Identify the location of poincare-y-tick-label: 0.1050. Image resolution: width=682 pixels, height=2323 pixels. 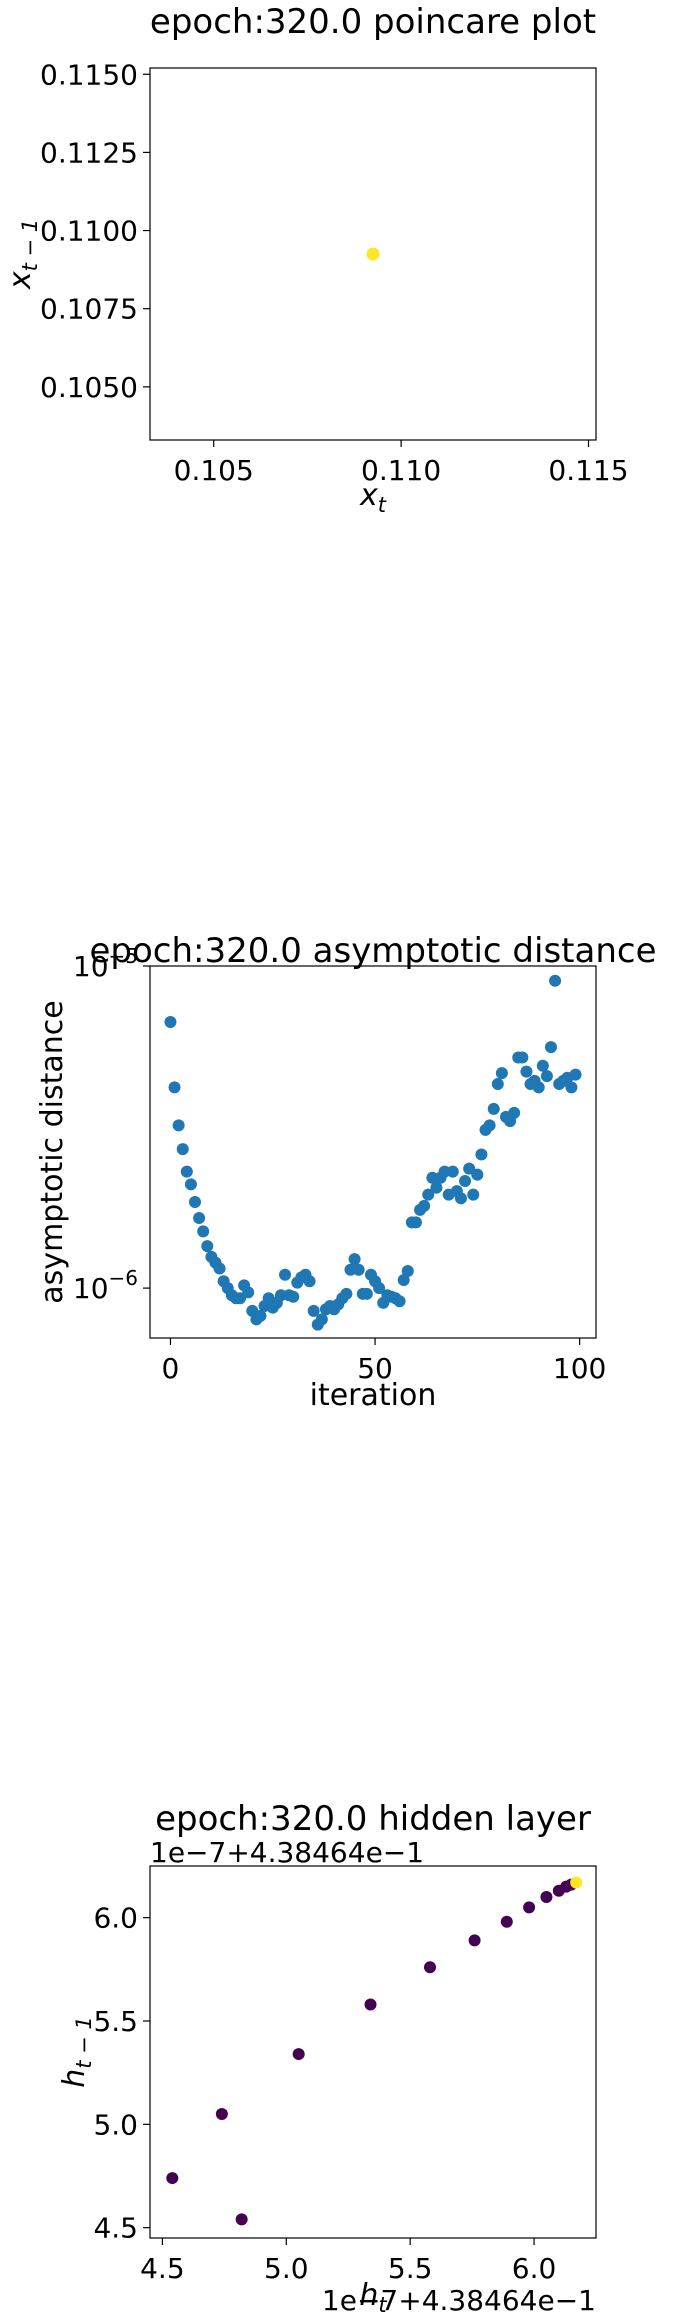
(89, 387).